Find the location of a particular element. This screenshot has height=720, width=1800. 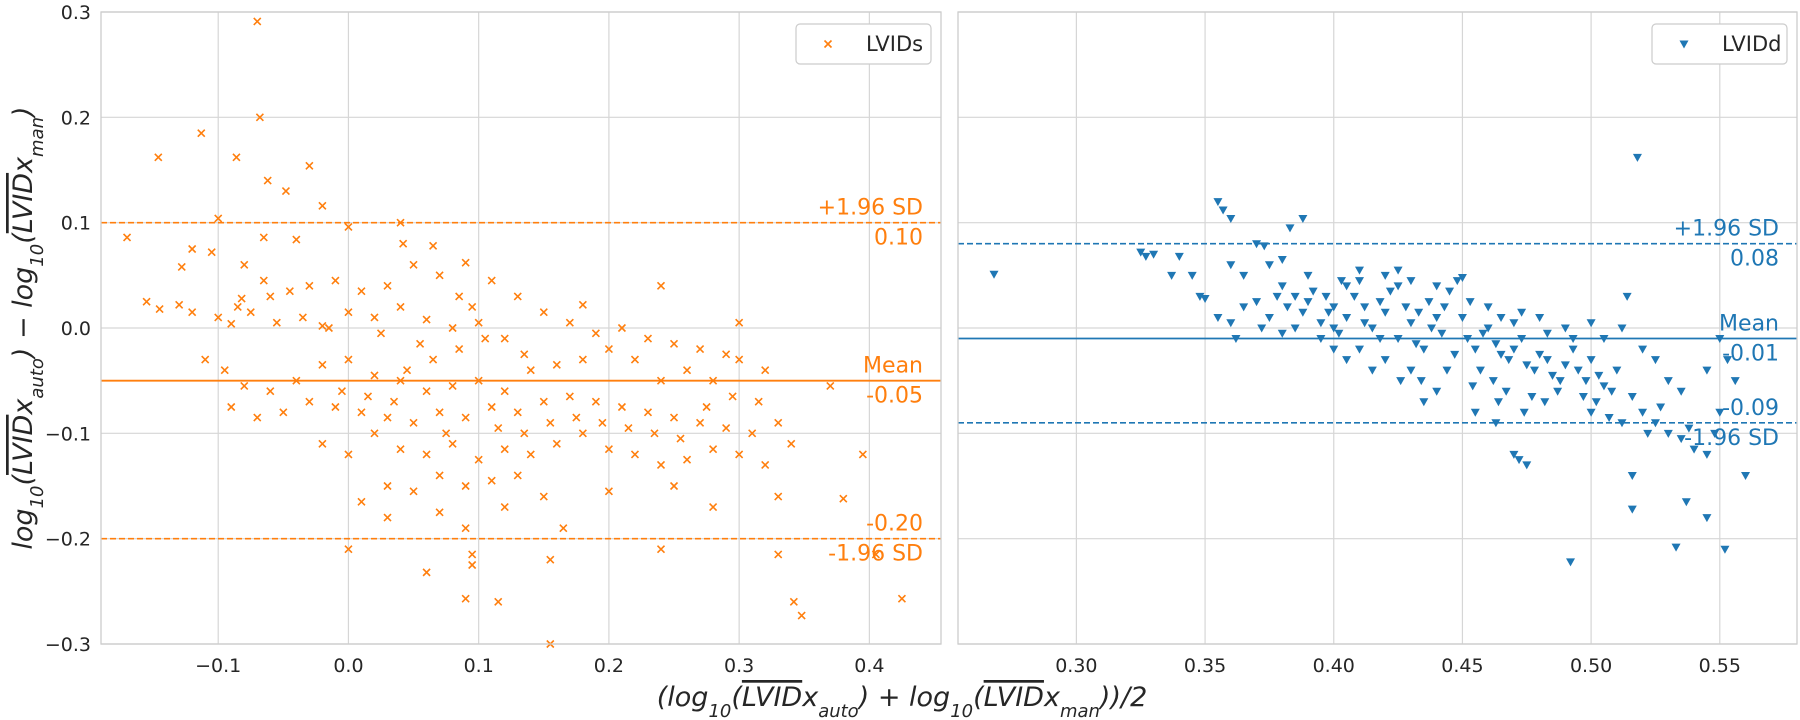

y-tick-label: 0.3 is located at coordinates (76, 13).